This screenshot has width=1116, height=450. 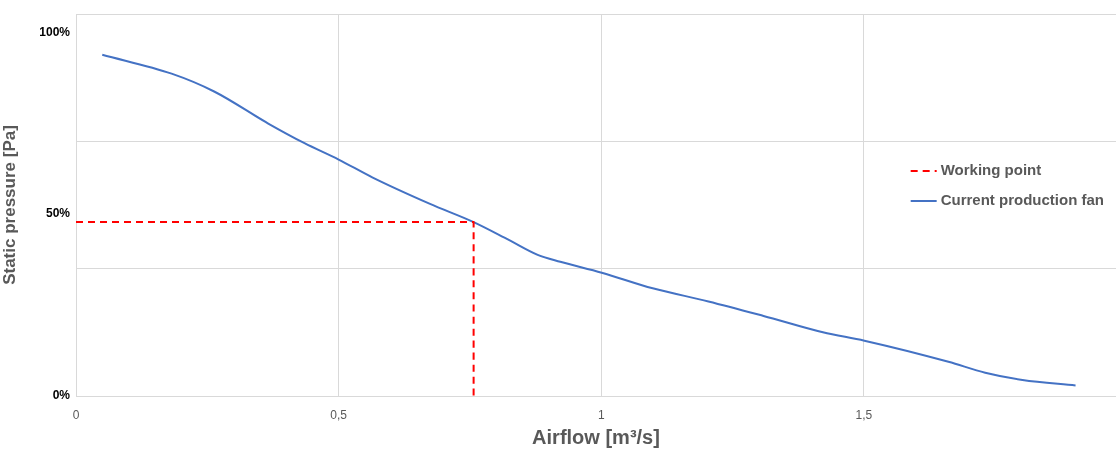 I want to click on x-tick-label: 0, so click(x=76, y=414).